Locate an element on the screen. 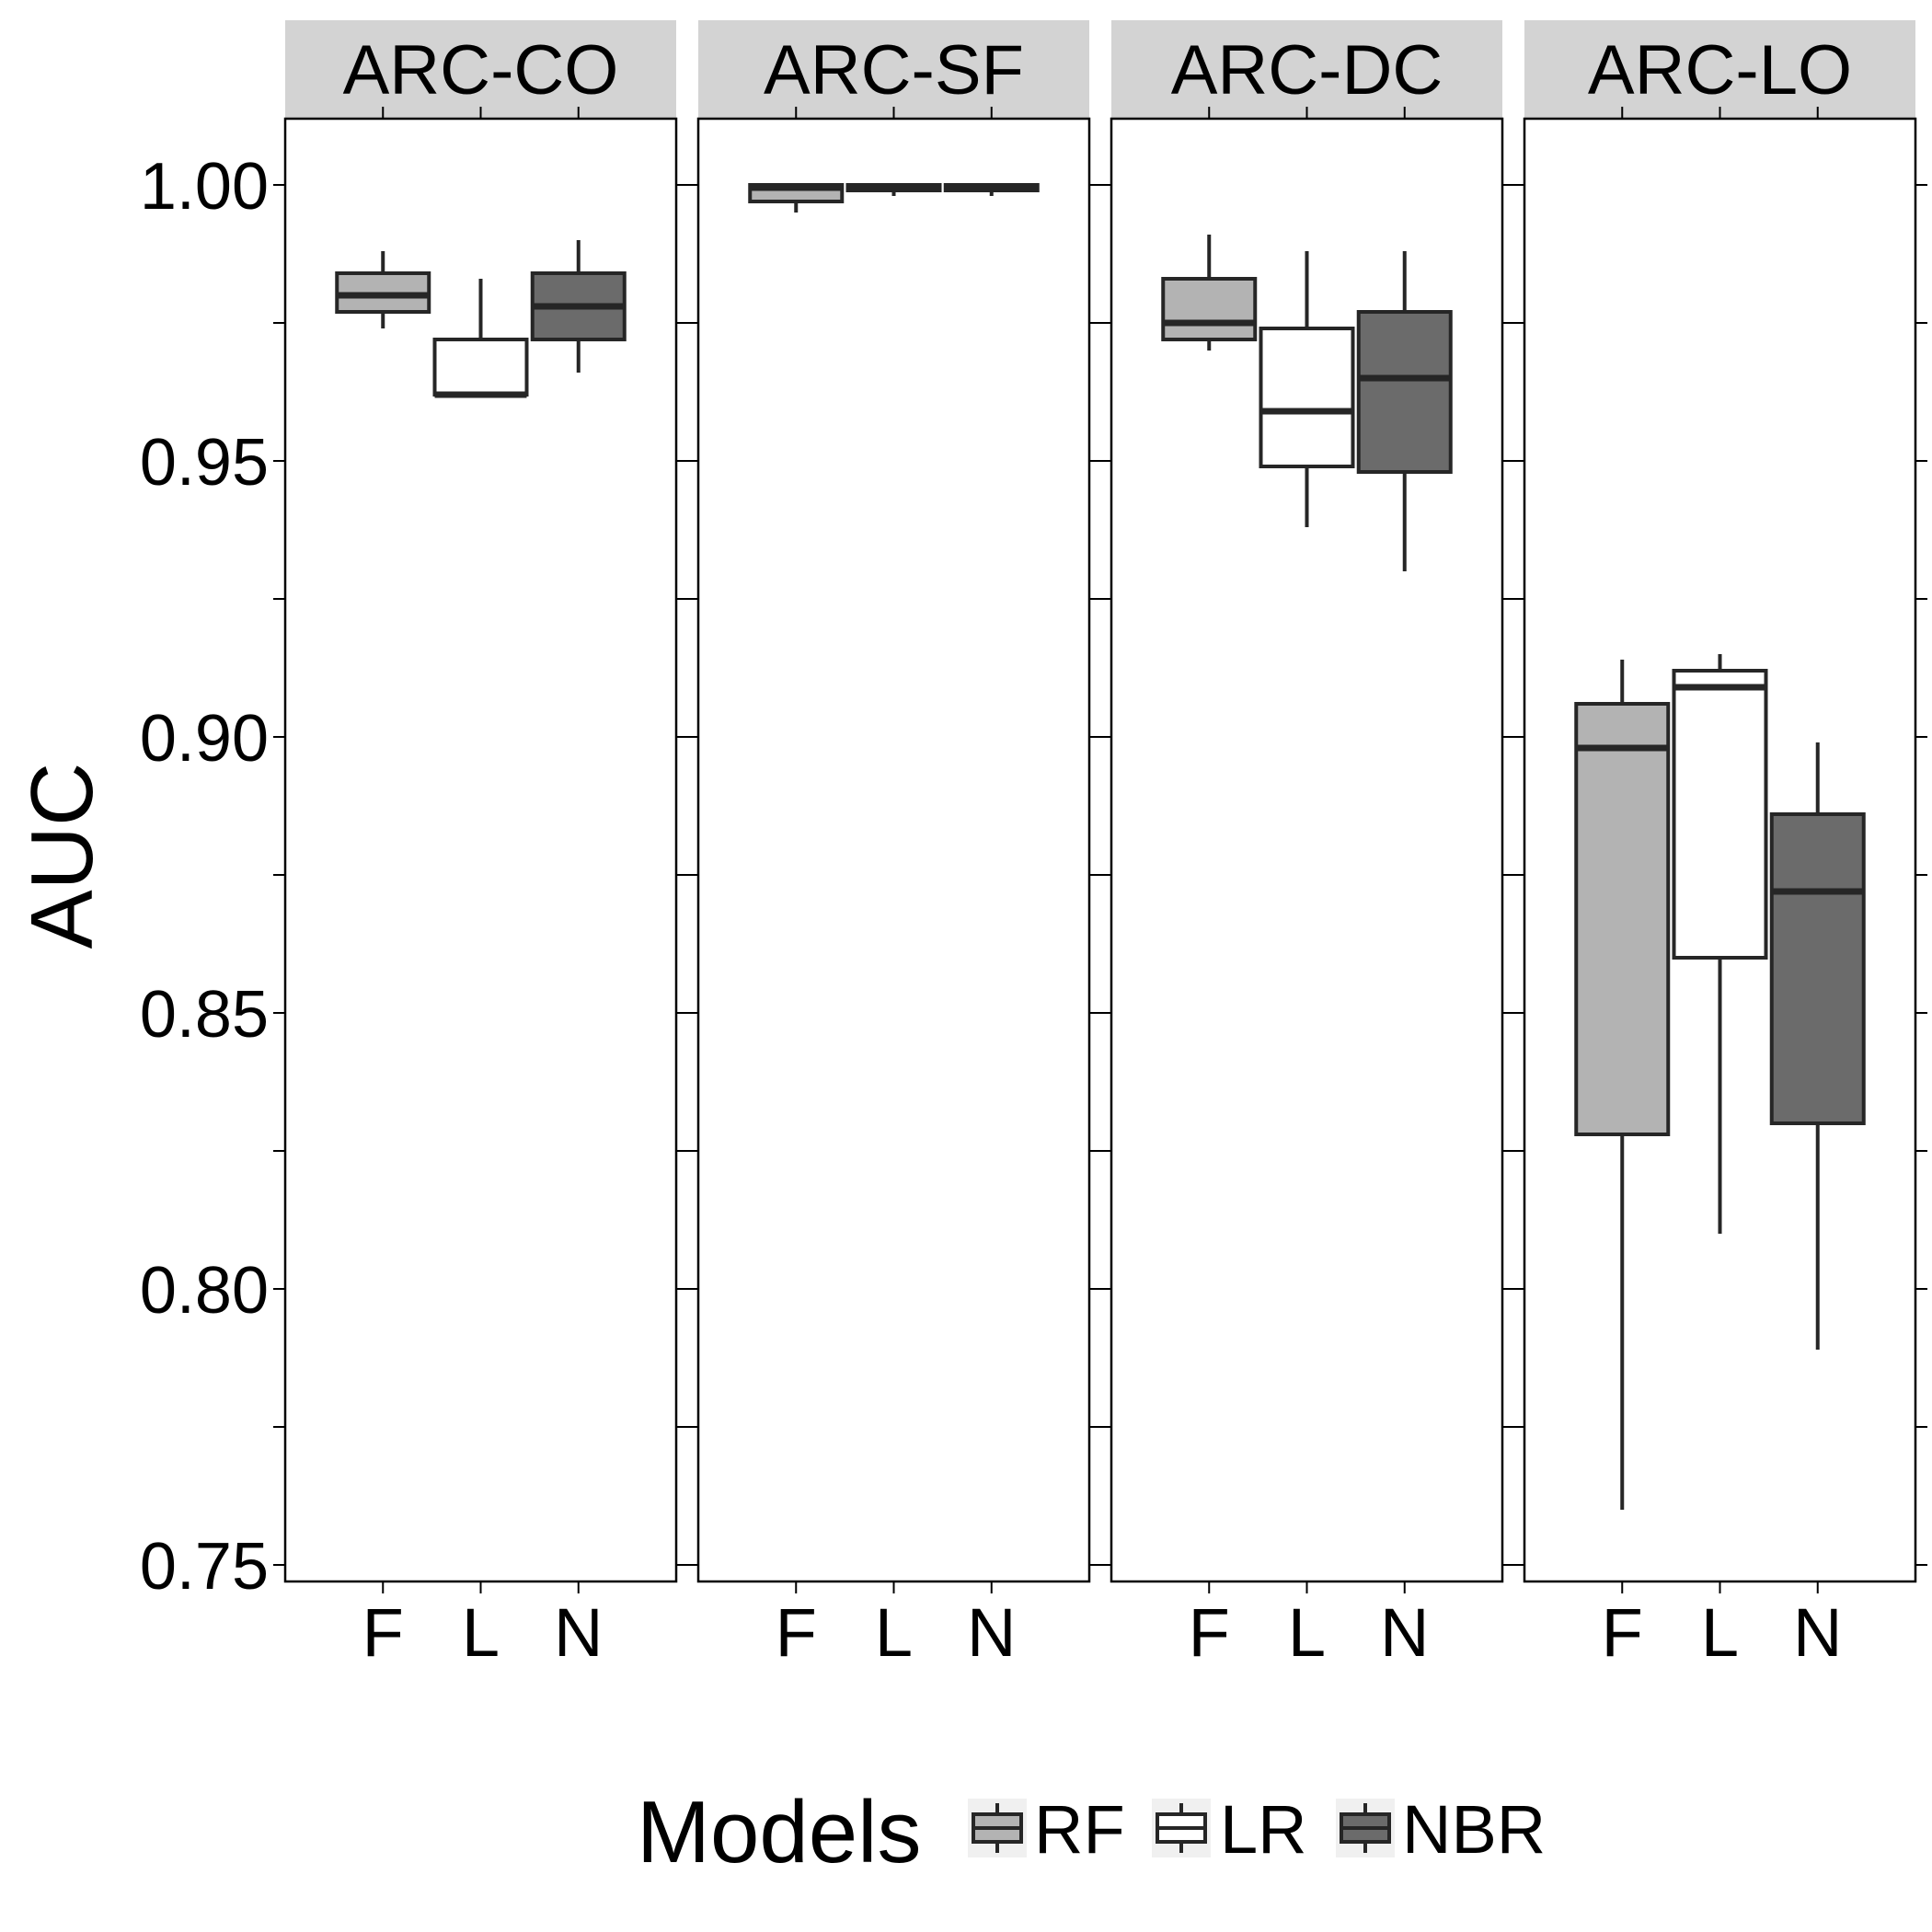  legend-label: LR is located at coordinates (1263, 1829).